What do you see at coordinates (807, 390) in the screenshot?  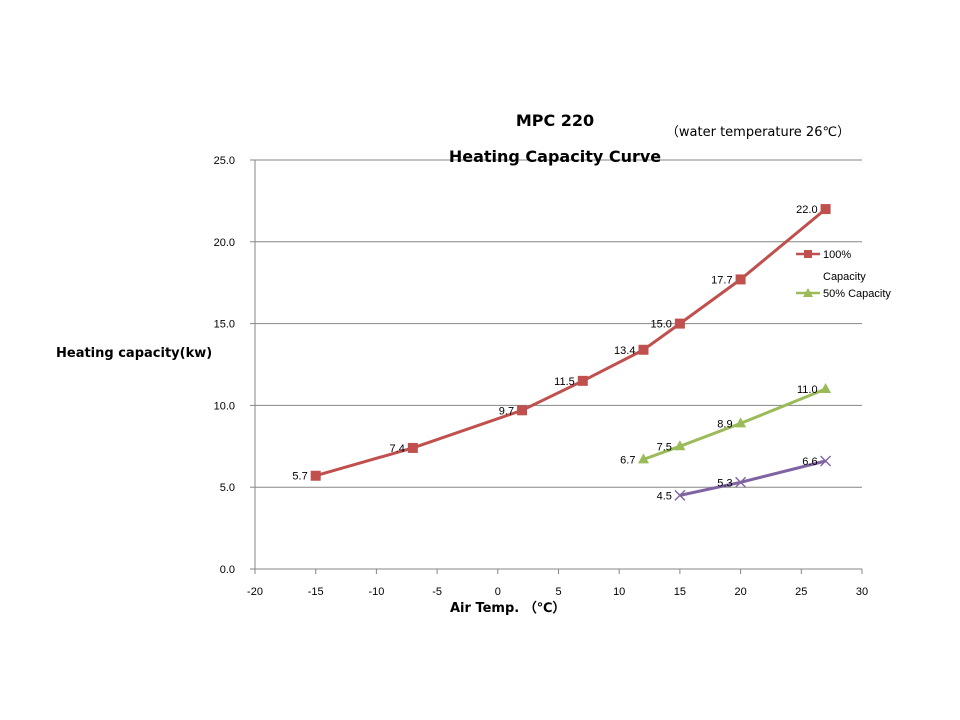 I see `data-label: 11.0` at bounding box center [807, 390].